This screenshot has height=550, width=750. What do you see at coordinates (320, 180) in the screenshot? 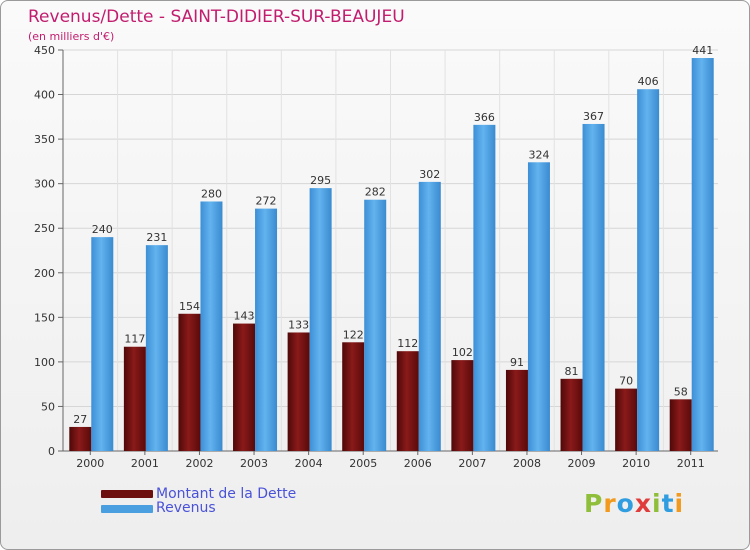
I see `value-label: 295` at bounding box center [320, 180].